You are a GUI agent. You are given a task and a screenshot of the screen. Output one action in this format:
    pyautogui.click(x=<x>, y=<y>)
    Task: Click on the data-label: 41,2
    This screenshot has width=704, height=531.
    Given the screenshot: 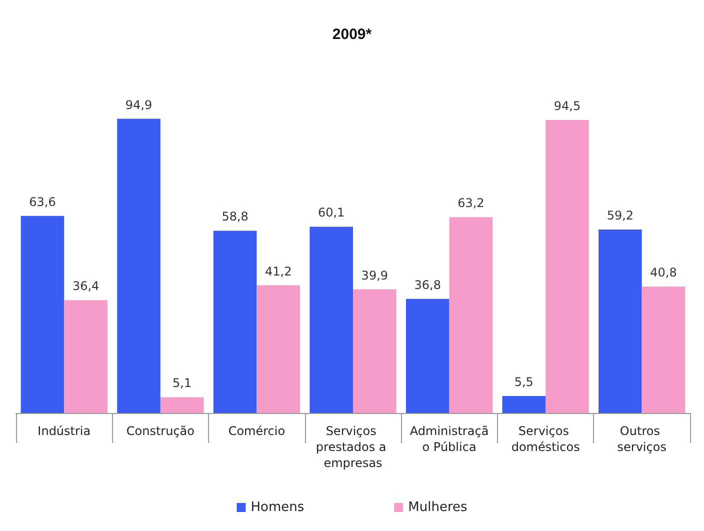 What is the action you would take?
    pyautogui.click(x=278, y=271)
    